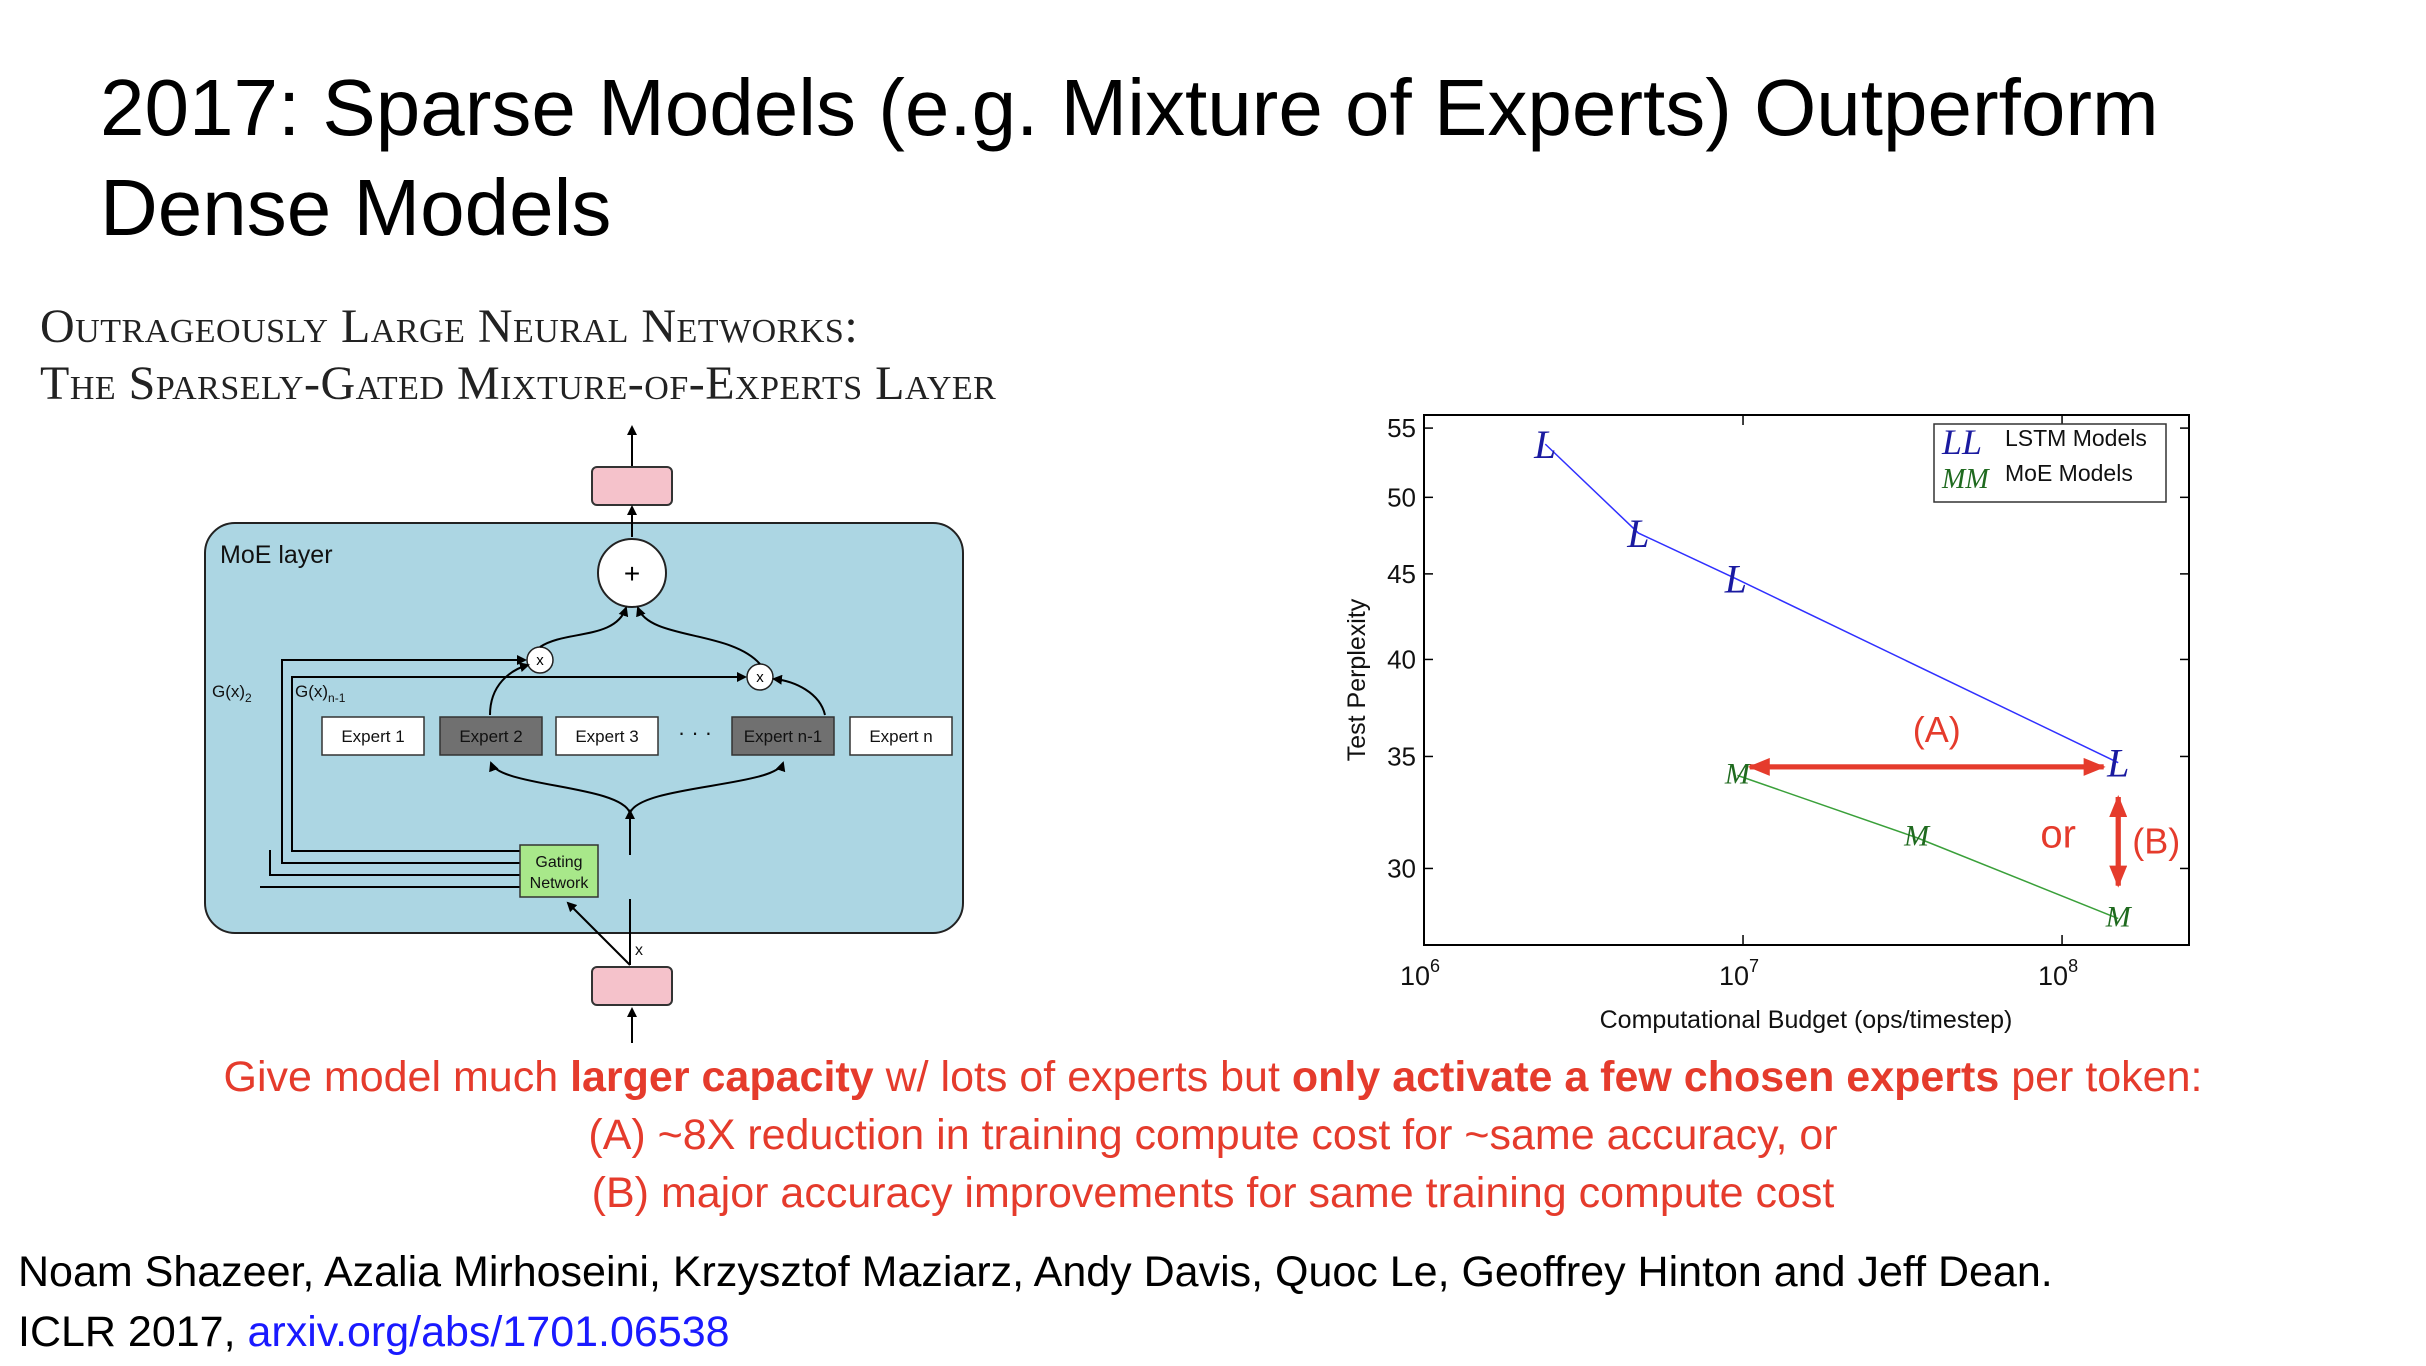 The image size is (2426, 1366). What do you see at coordinates (1401, 756) in the screenshot?
I see `y-tick-label: 35` at bounding box center [1401, 756].